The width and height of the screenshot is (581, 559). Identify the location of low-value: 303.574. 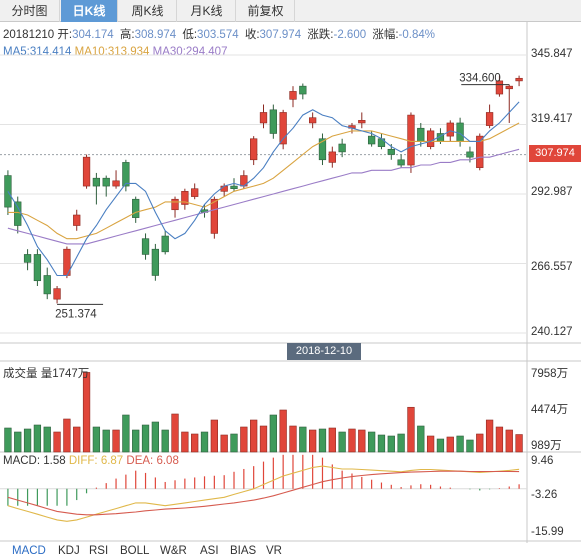
(218, 35).